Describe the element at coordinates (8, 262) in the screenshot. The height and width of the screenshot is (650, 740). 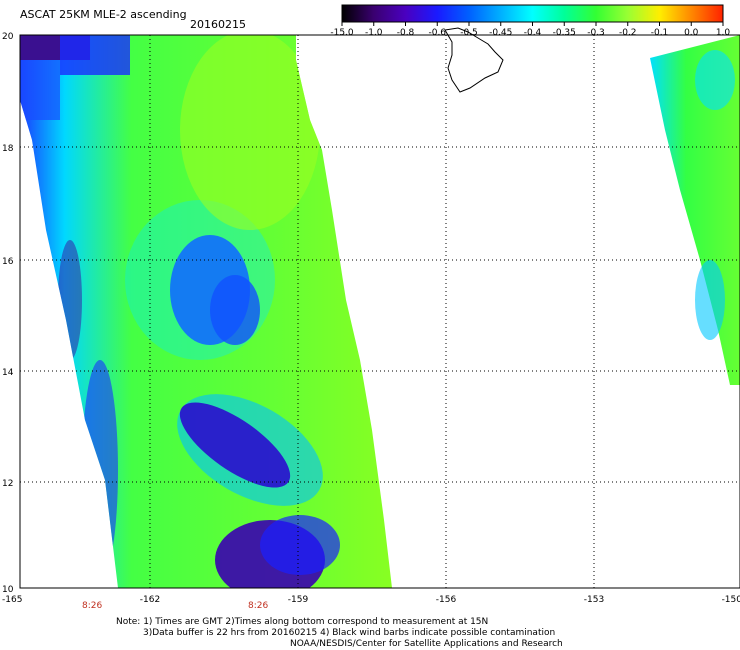
I see `lat-tick-label: 16` at that location.